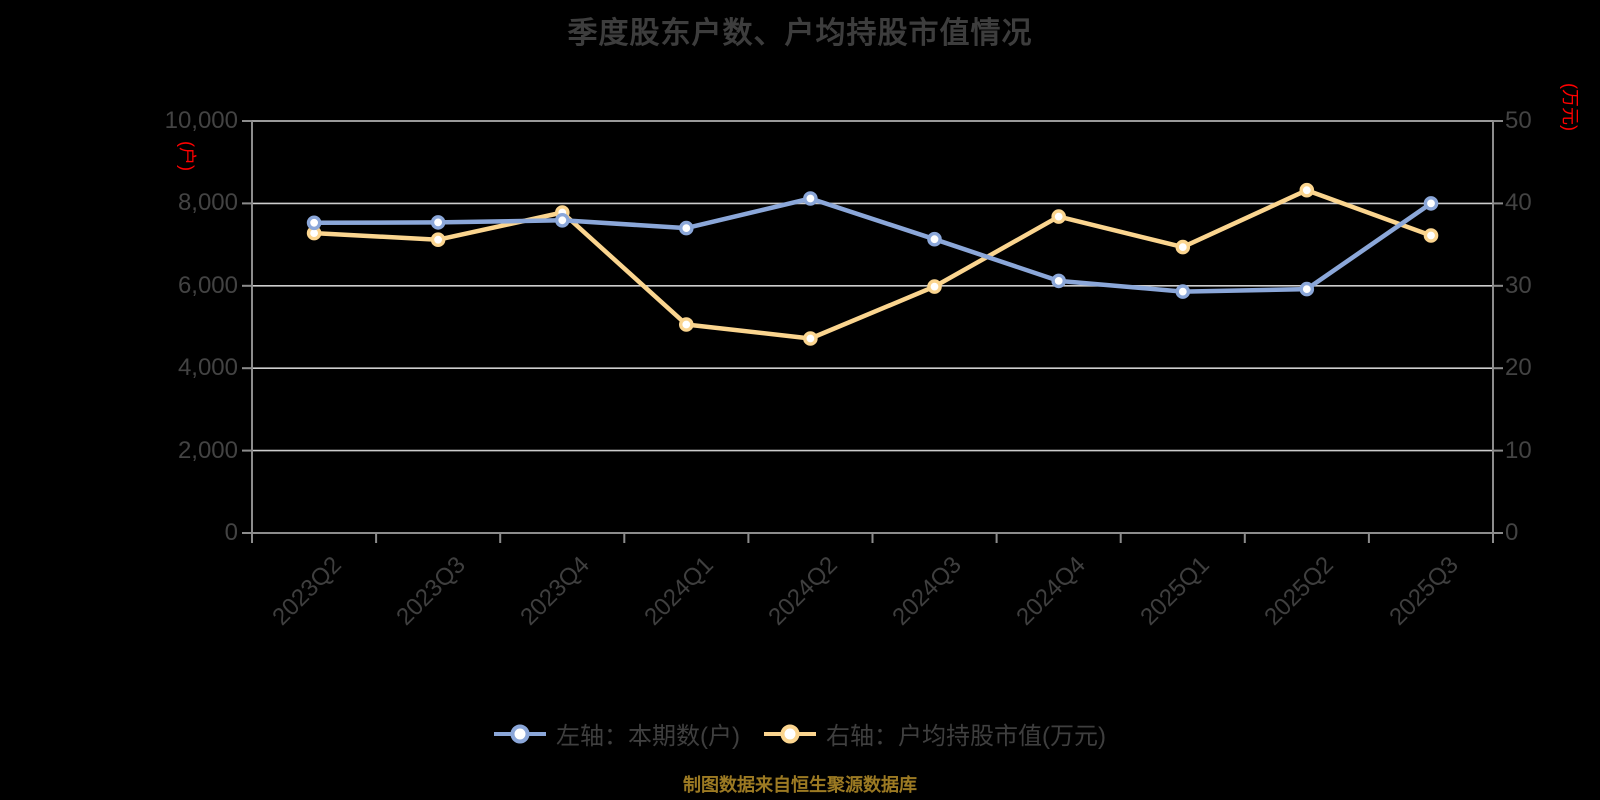 This screenshot has height=800, width=1600. What do you see at coordinates (207, 368) in the screenshot?
I see `left-axis-tick-label: 4,000` at bounding box center [207, 368].